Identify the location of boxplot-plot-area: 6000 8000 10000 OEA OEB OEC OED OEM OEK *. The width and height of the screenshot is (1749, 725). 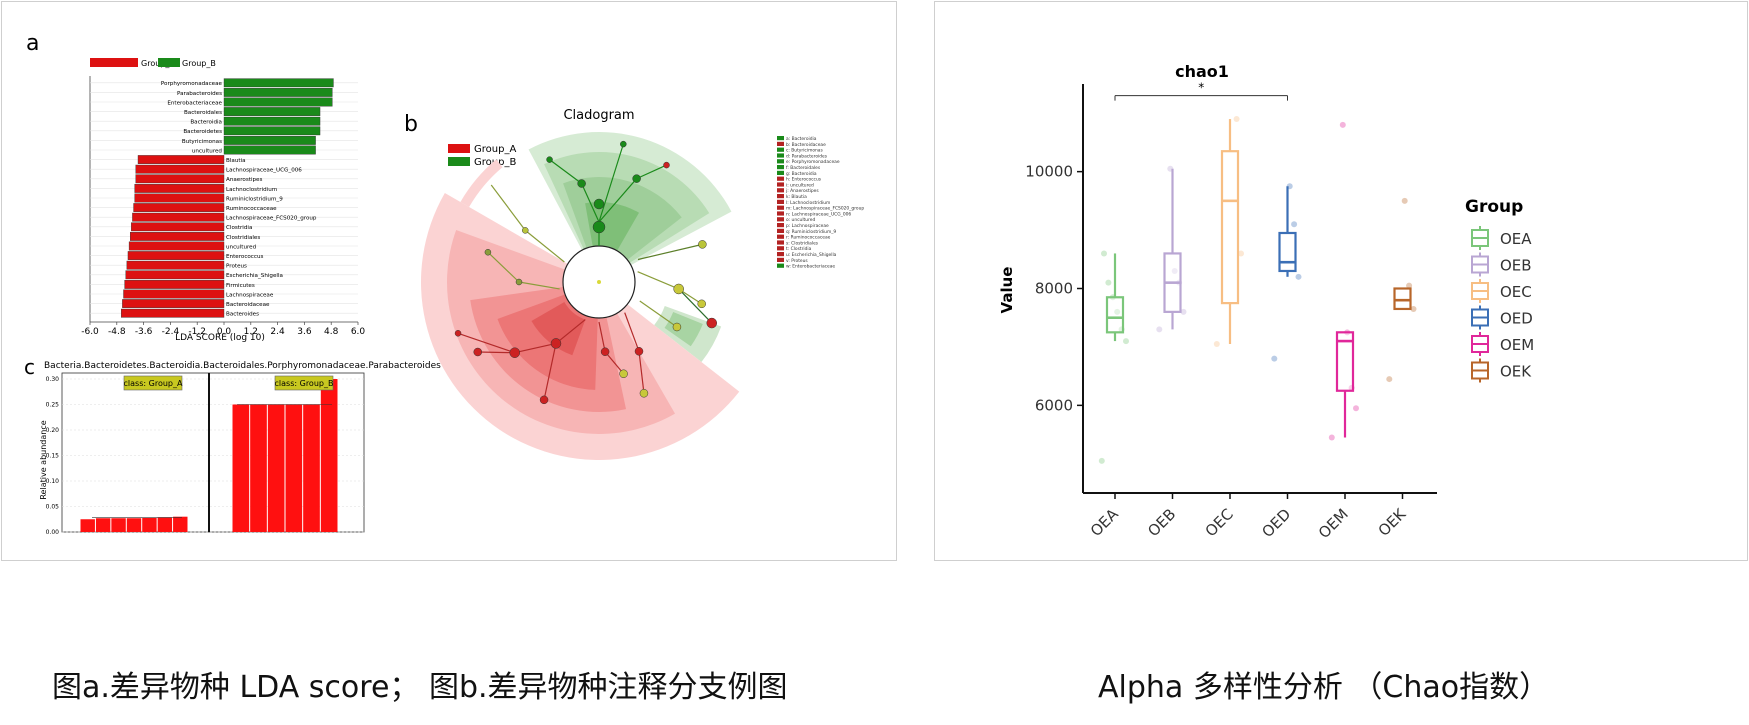
(1231, 311).